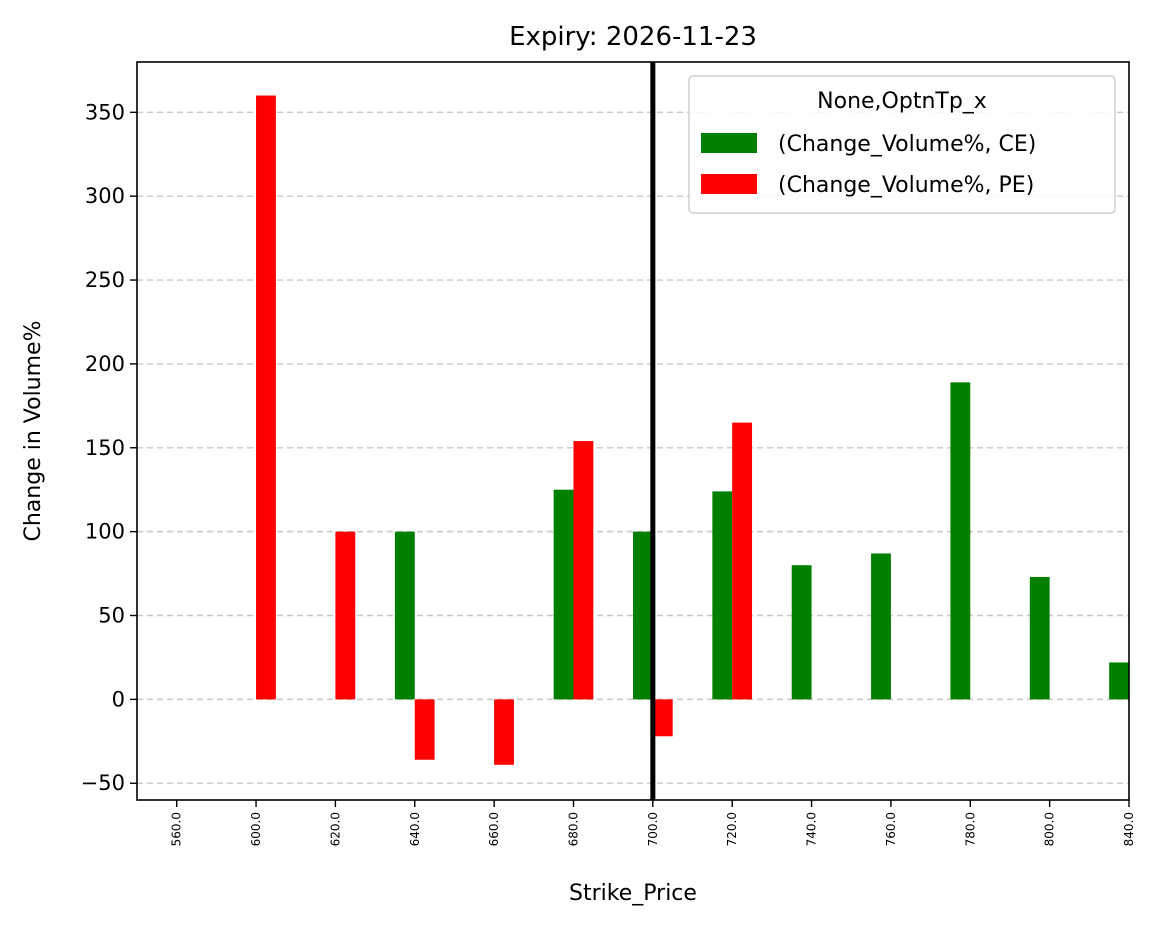 The width and height of the screenshot is (1149, 928). Describe the element at coordinates (335, 829) in the screenshot. I see `x-tick-label: 620.0` at that location.